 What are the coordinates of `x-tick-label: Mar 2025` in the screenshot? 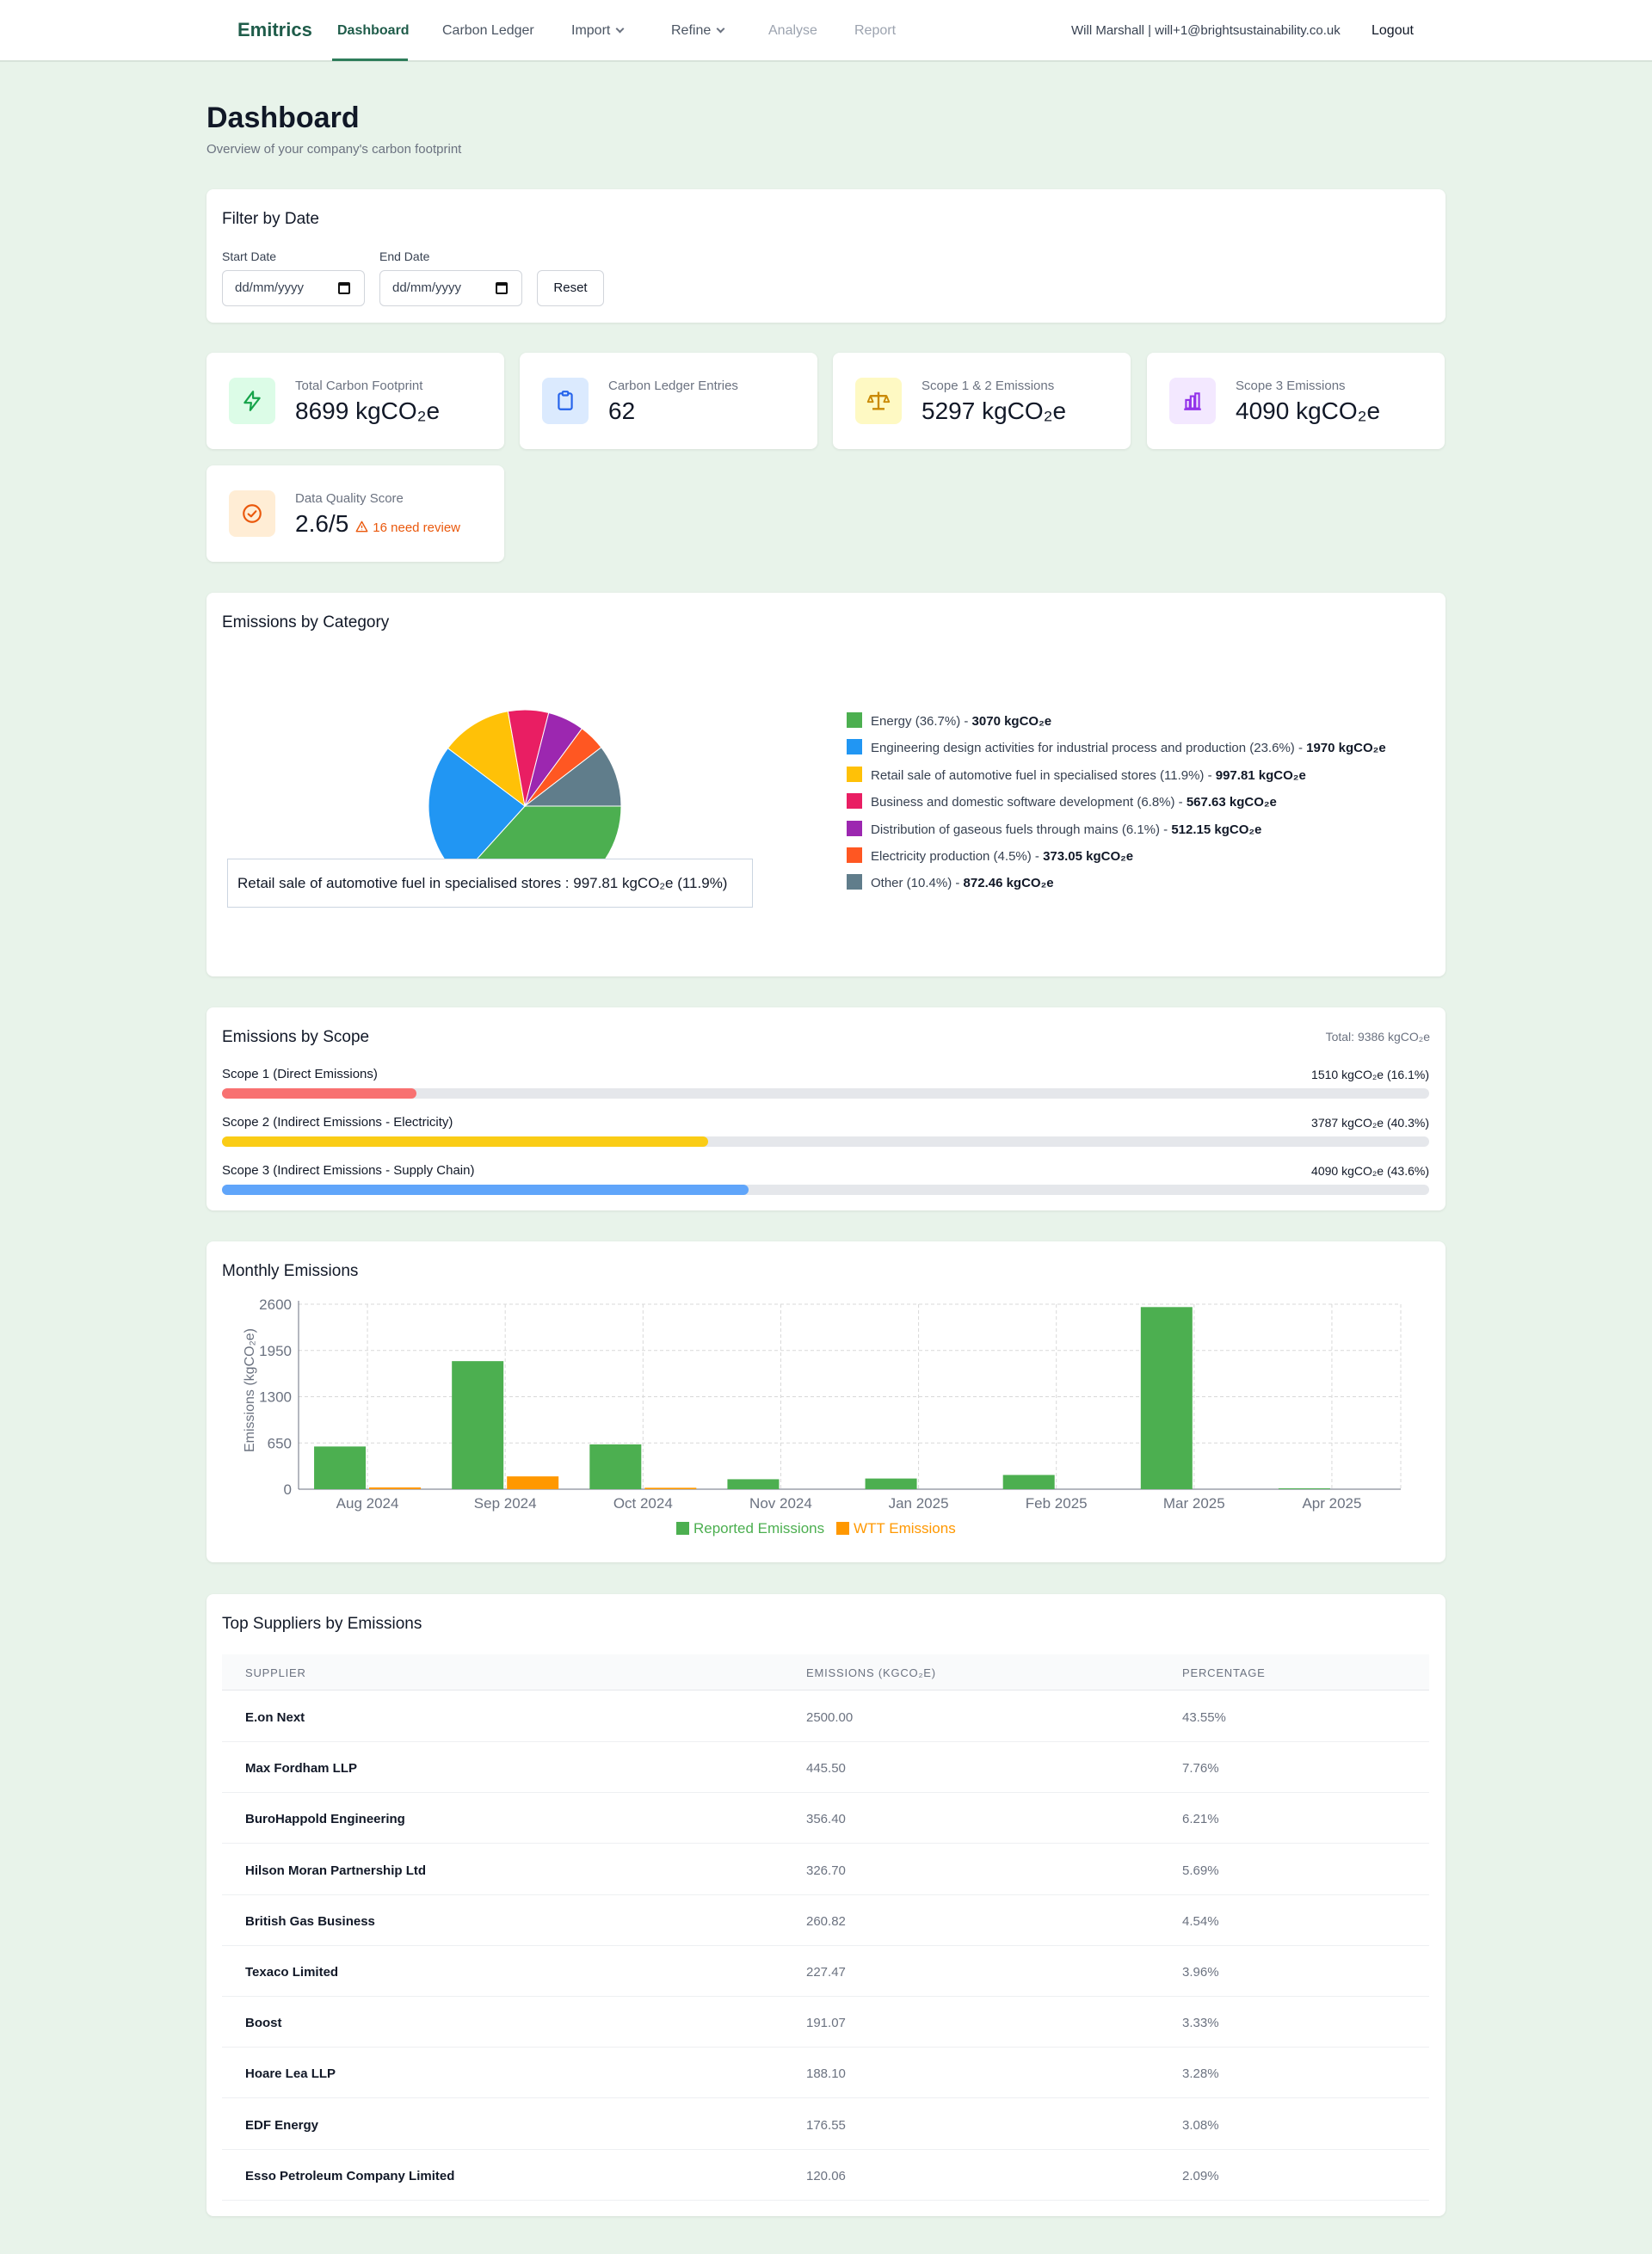 It's located at (1194, 1503).